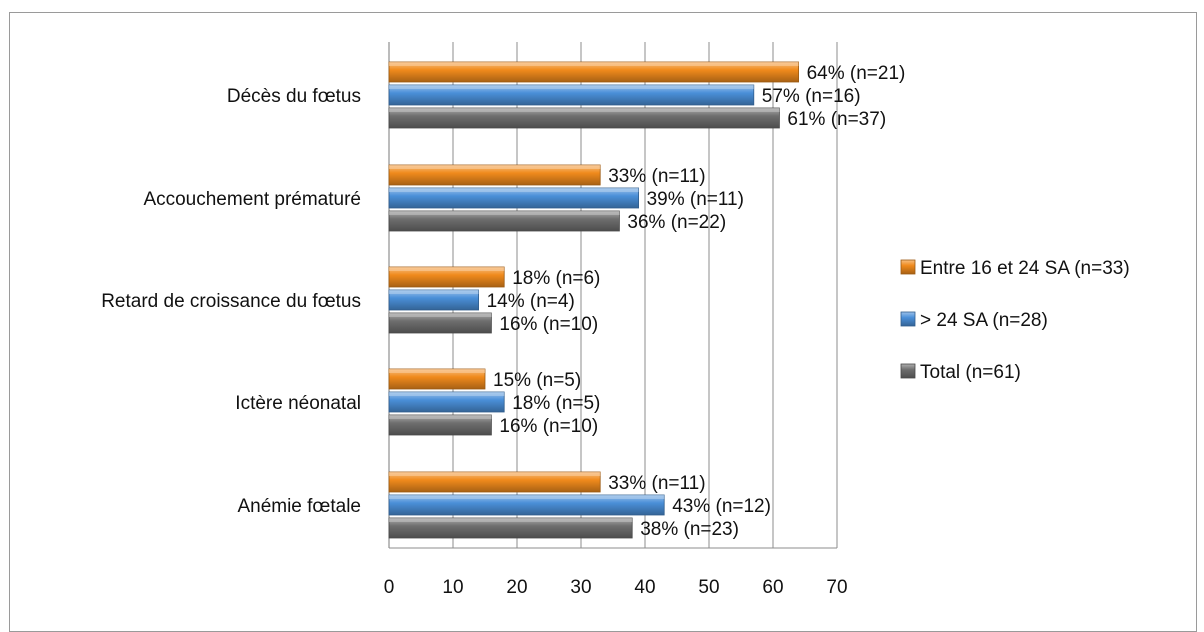 The height and width of the screenshot is (632, 1204). Describe the element at coordinates (856, 73) in the screenshot. I see `data-label: 64% (n=21)` at that location.